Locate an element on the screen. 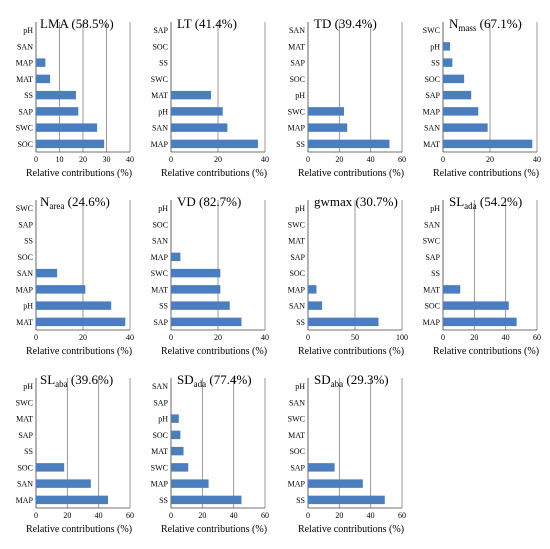 This screenshot has height=549, width=550. bar-pH is located at coordinates (175, 418).